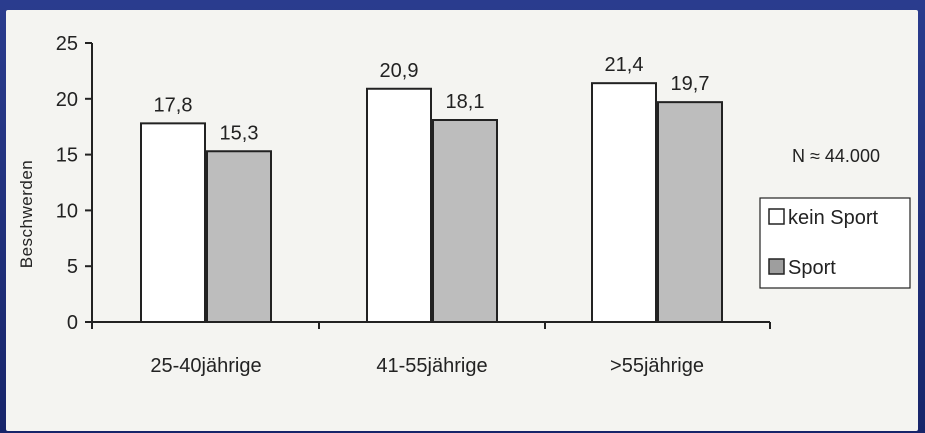 The width and height of the screenshot is (925, 433). I want to click on y-tick-label-25: 25, so click(67, 44).